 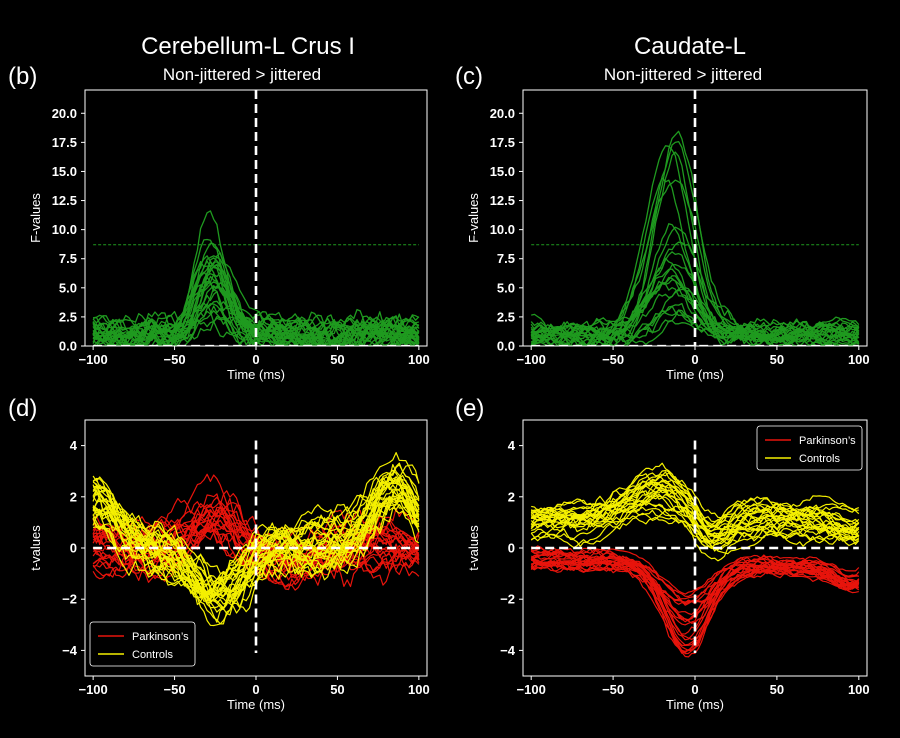 What do you see at coordinates (469, 408) in the screenshot?
I see `panel-label-e: (e)` at bounding box center [469, 408].